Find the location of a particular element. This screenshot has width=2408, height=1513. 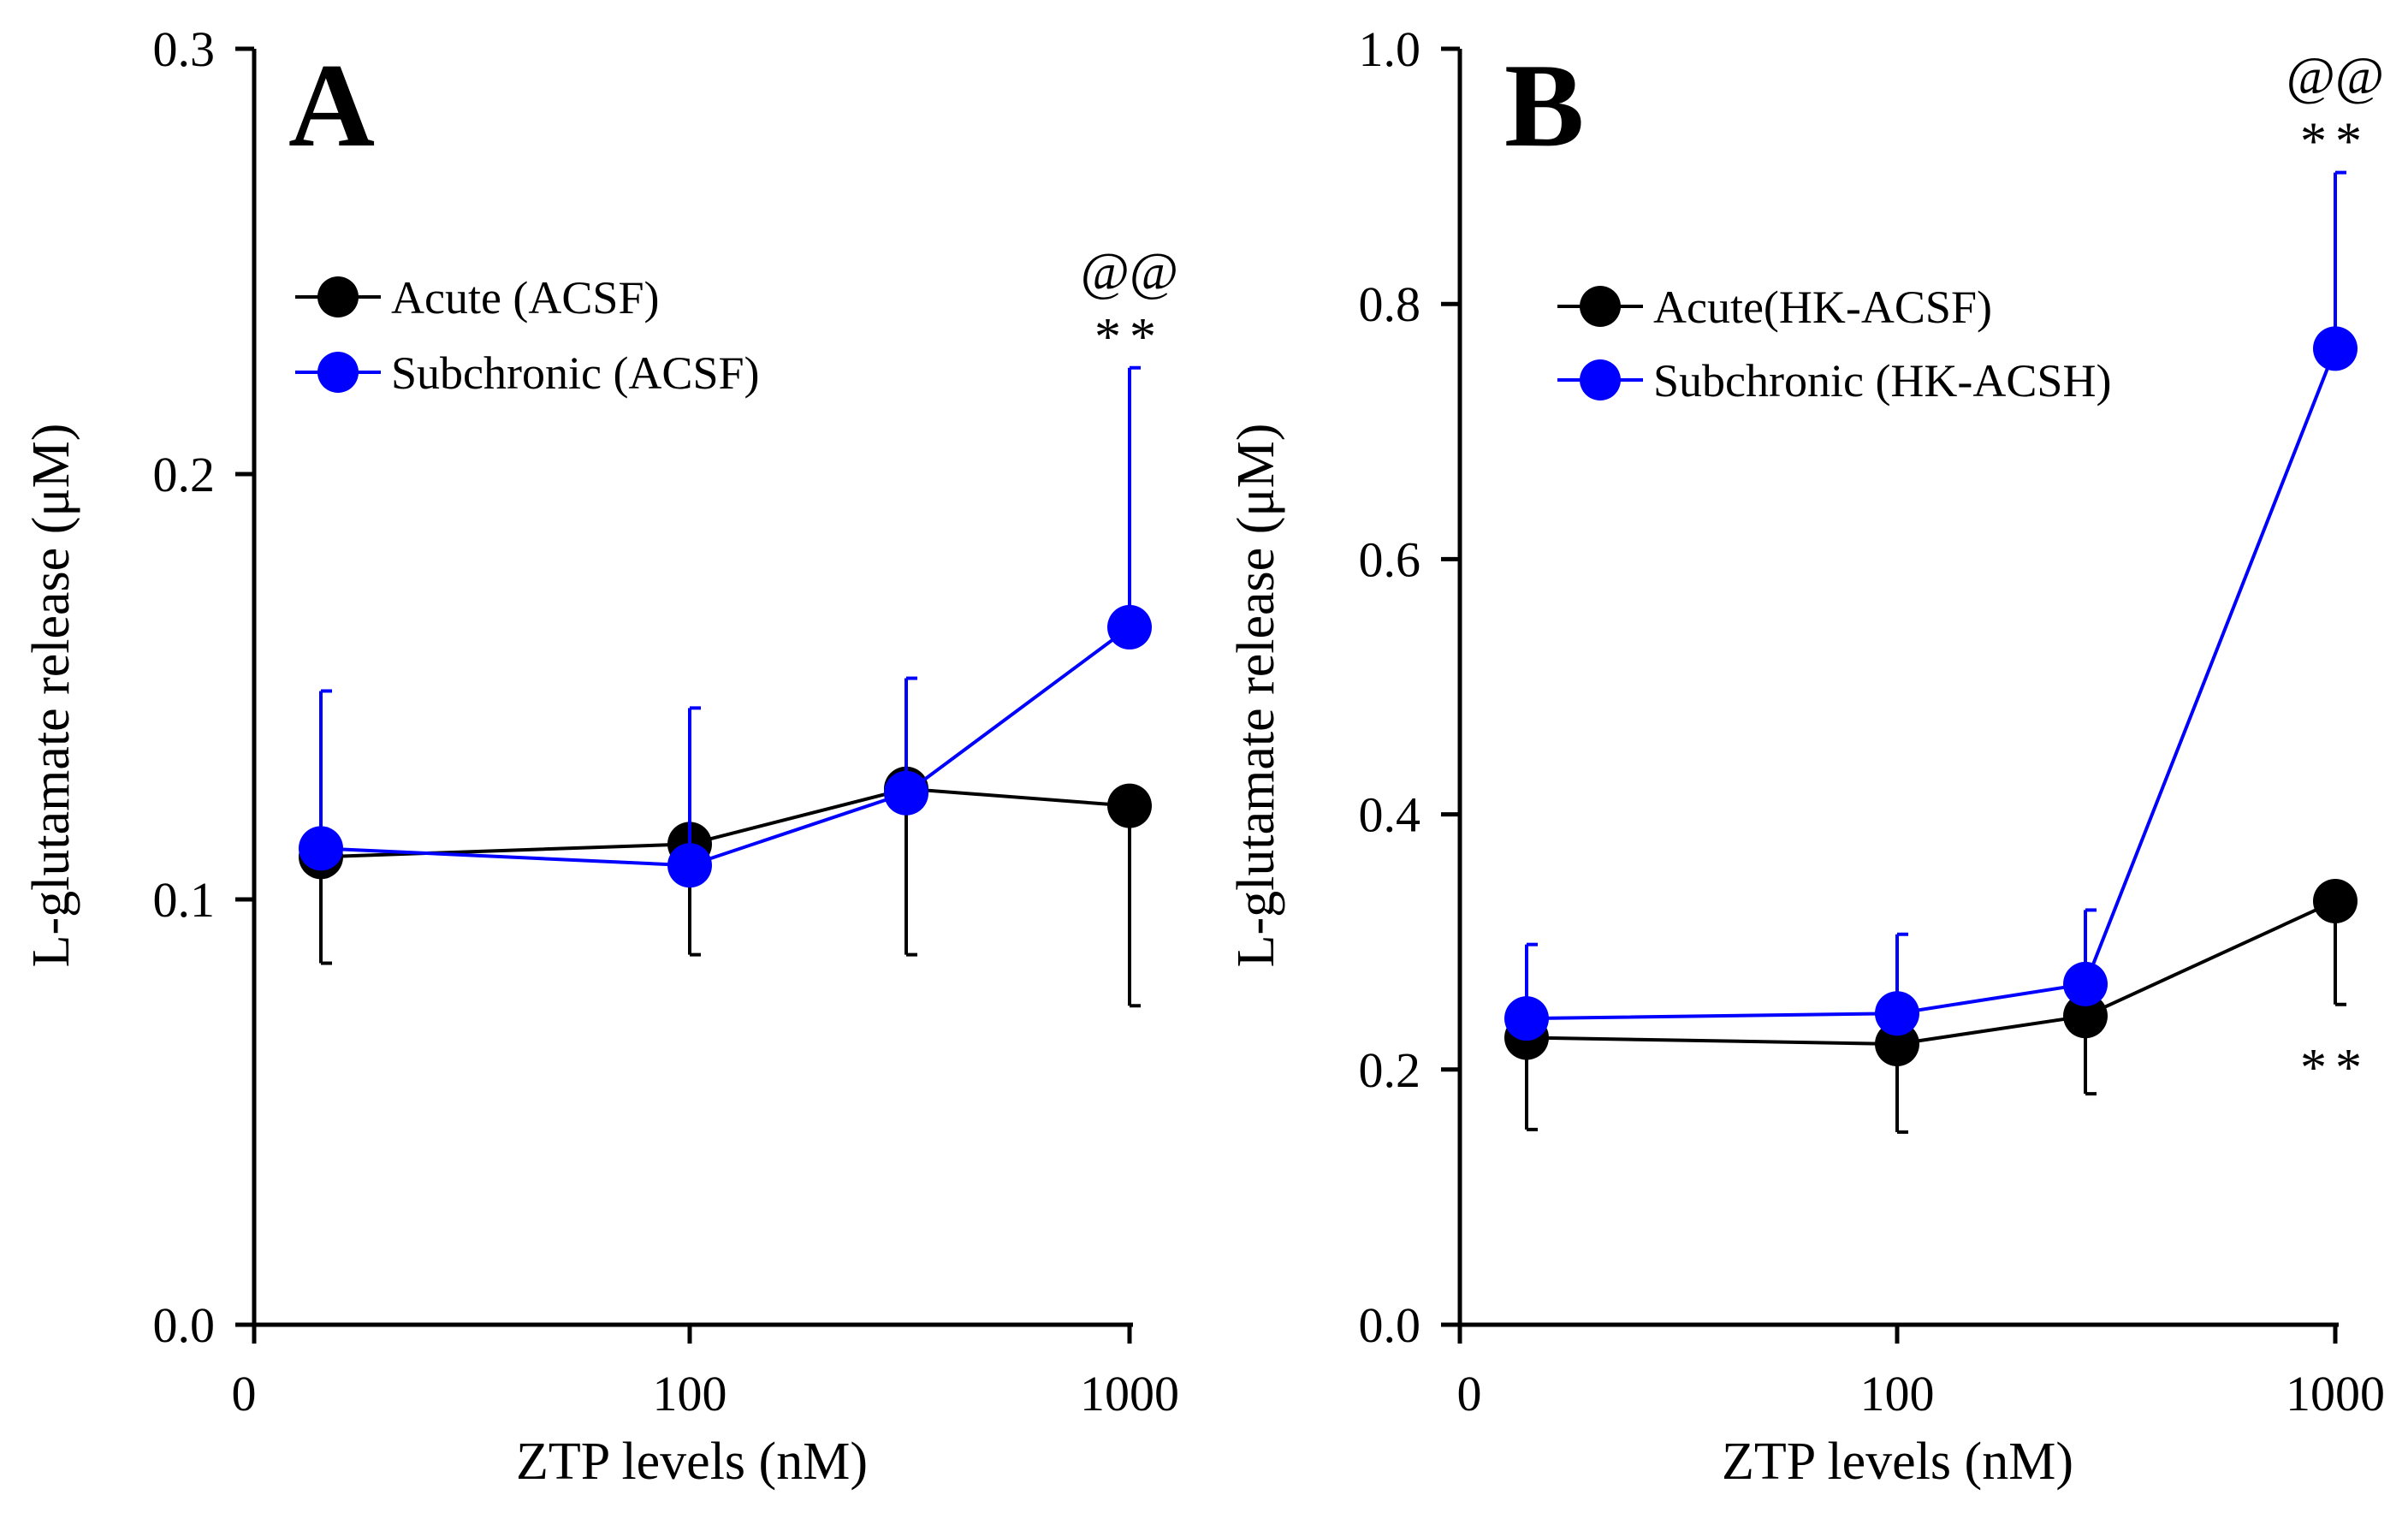

legend-label: Subchronic (ACSF) is located at coordinates (575, 373).